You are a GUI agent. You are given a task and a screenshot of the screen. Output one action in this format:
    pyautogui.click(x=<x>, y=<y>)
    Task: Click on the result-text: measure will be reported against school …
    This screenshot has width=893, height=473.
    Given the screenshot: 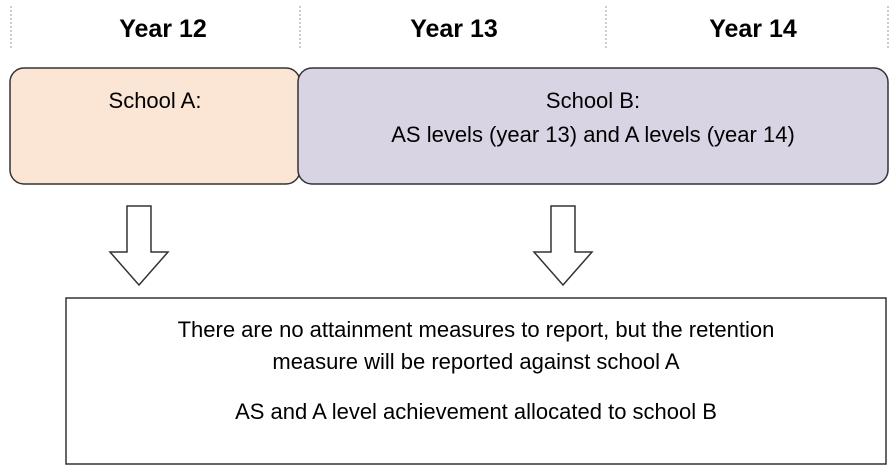 What is the action you would take?
    pyautogui.click(x=476, y=361)
    